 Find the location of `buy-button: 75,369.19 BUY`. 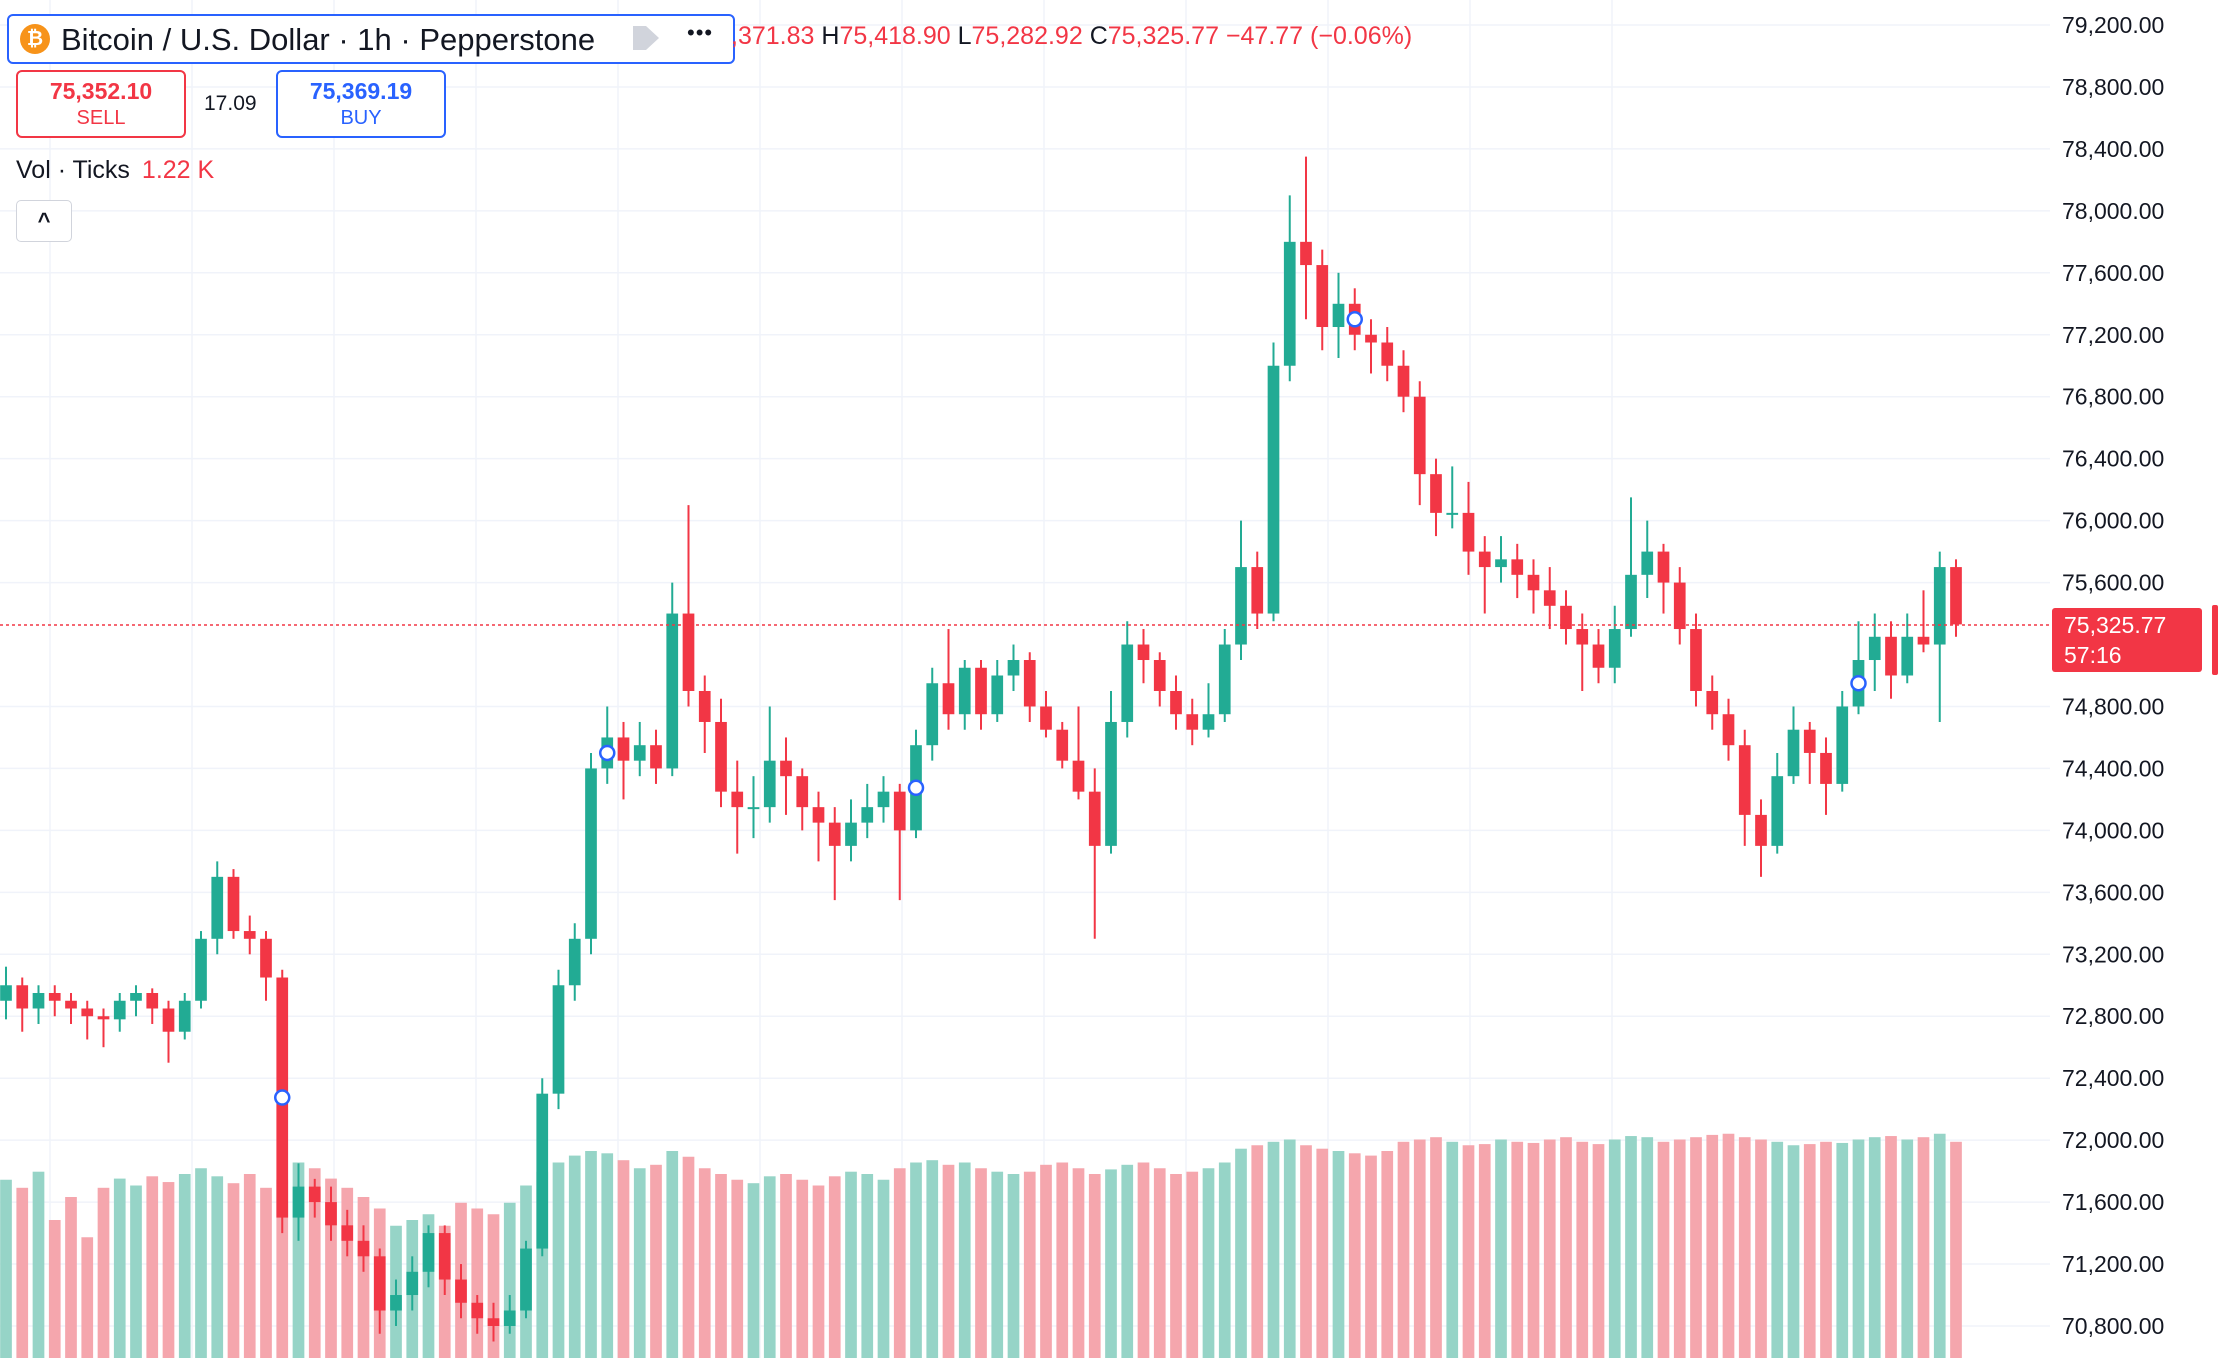

buy-button: 75,369.19 BUY is located at coordinates (361, 104).